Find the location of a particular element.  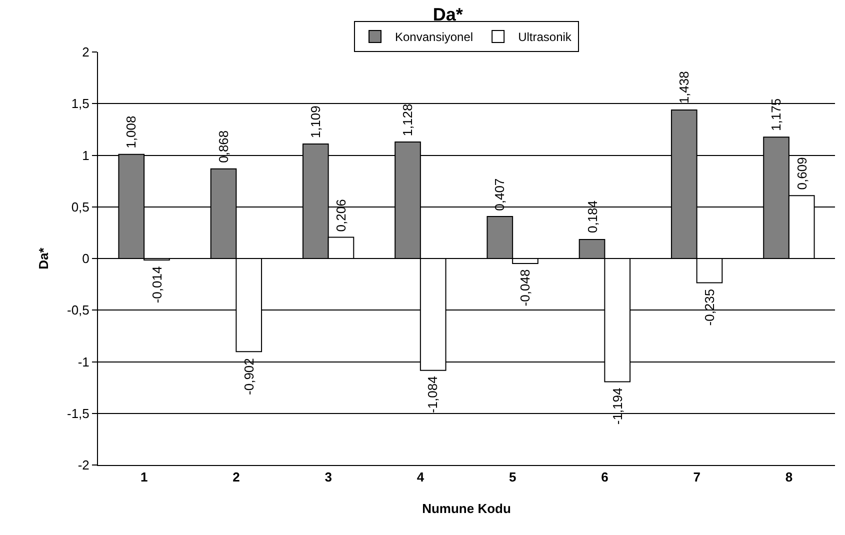

data-label: -0,235 is located at coordinates (710, 307).